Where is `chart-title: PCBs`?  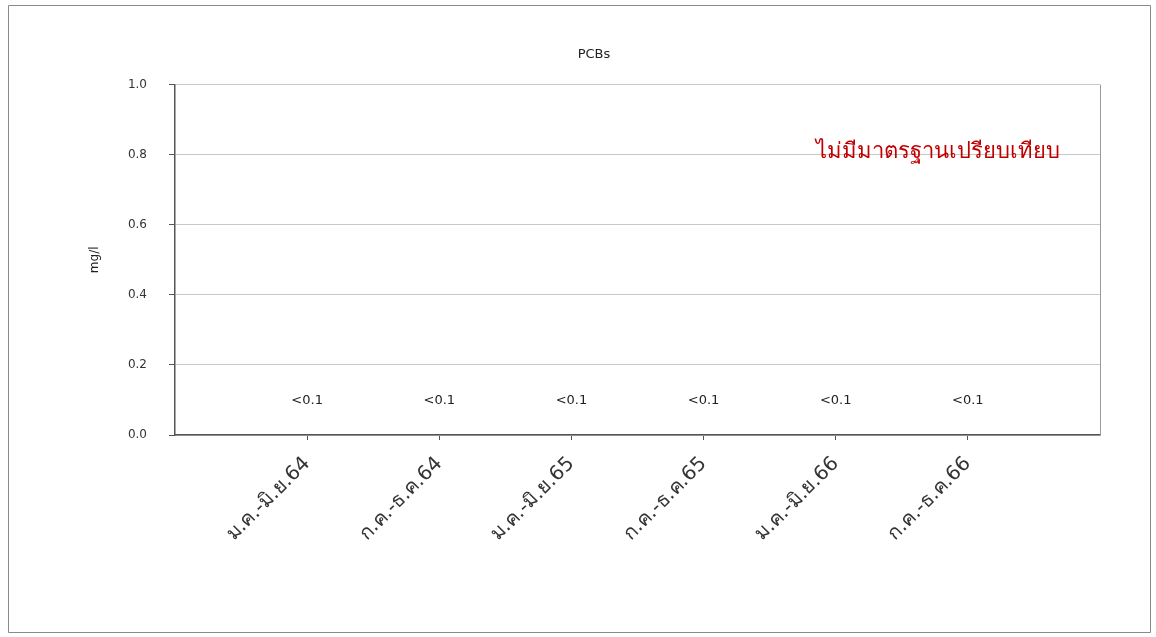
chart-title: PCBs is located at coordinates (594, 54).